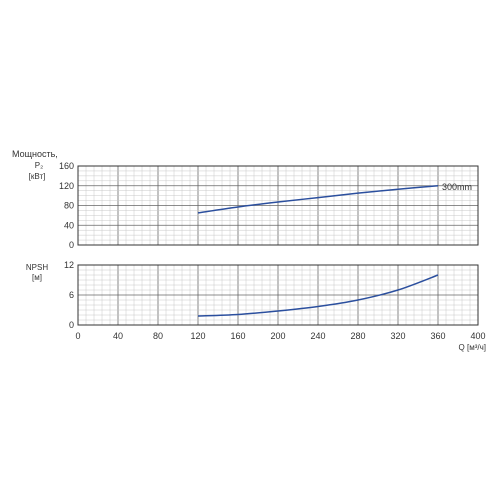 This screenshot has height=500, width=500. I want to click on npsh-y-tick-label: 0, so click(71, 325).